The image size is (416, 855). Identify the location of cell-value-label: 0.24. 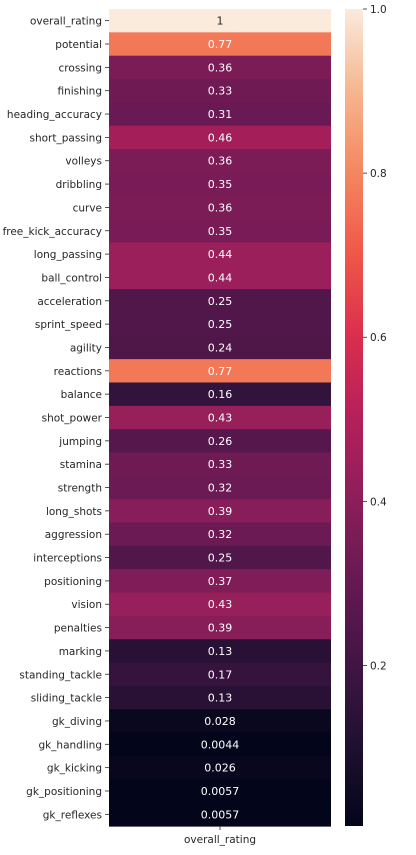
(220, 347).